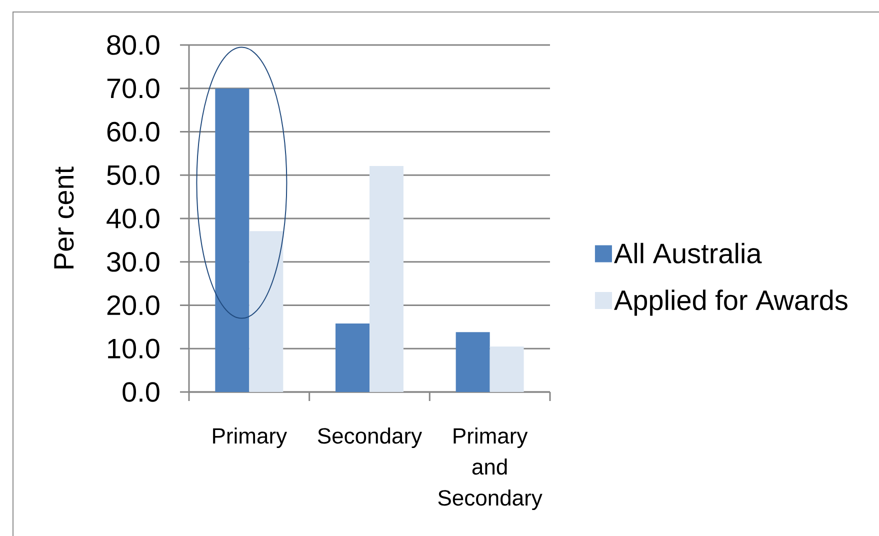  Describe the element at coordinates (688, 253) in the screenshot. I see `legend-label: All Australia` at that location.